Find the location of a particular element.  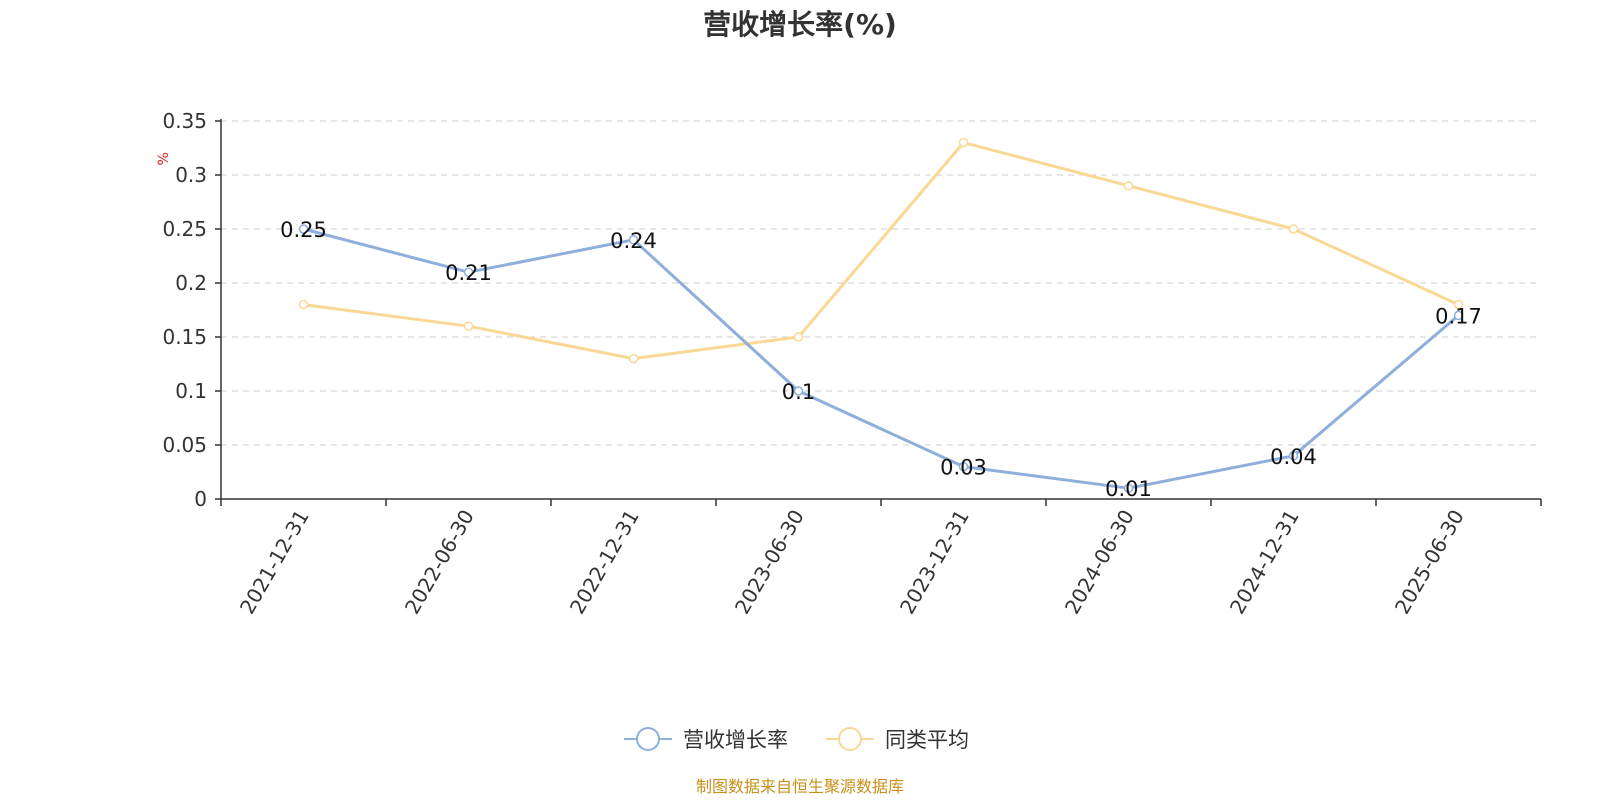

legend-label: 营收增长率 is located at coordinates (735, 740).